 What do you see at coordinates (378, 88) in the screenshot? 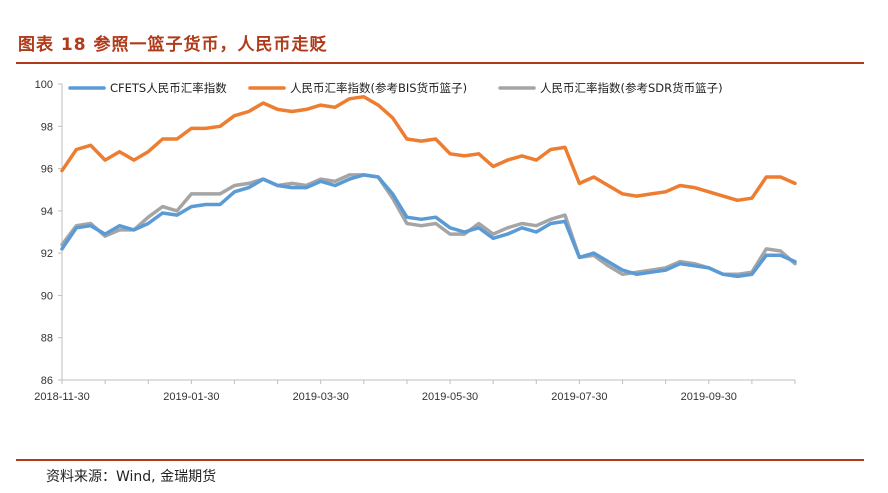
I see `legend-label: 人民币汇率指数(参考BIS货币篮子)` at bounding box center [378, 88].